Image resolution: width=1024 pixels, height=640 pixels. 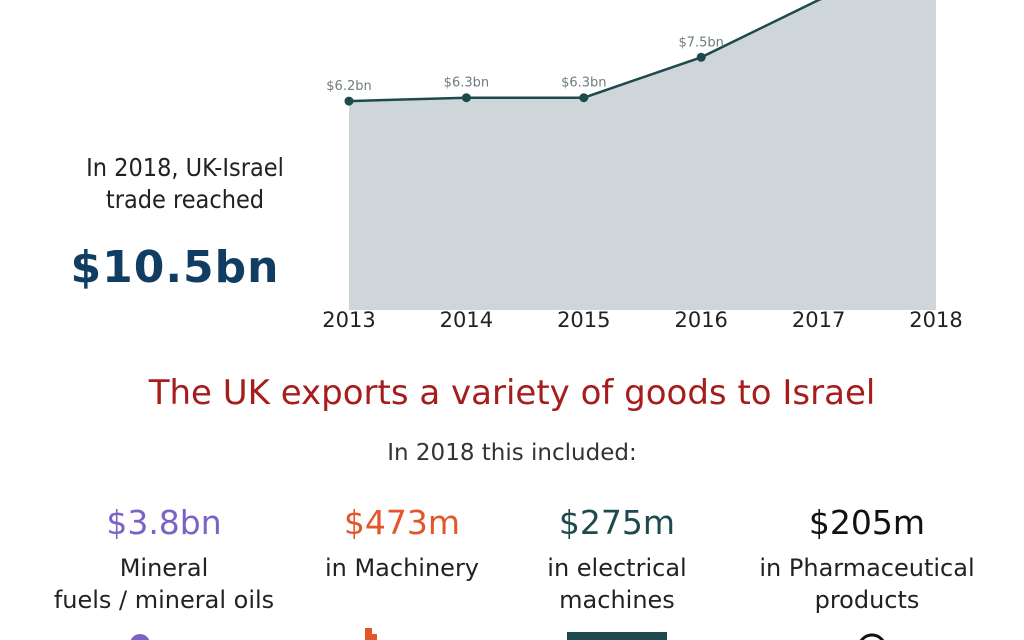 What do you see at coordinates (585, 51) in the screenshot?
I see `trade-line` at bounding box center [585, 51].